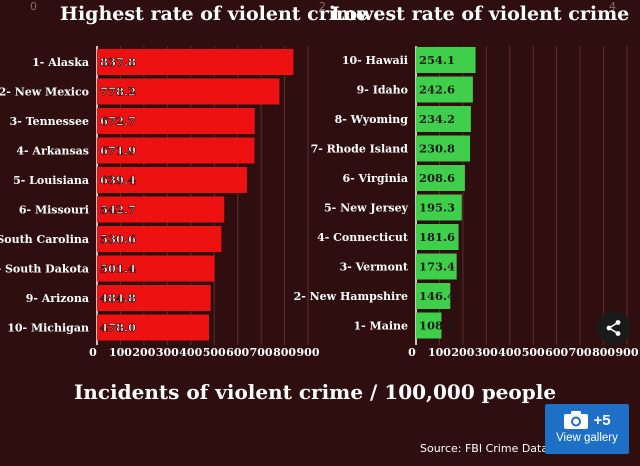 Image resolution: width=640 pixels, height=466 pixels. What do you see at coordinates (54, 210) in the screenshot?
I see `left-category-label: 6- Missouri` at bounding box center [54, 210].